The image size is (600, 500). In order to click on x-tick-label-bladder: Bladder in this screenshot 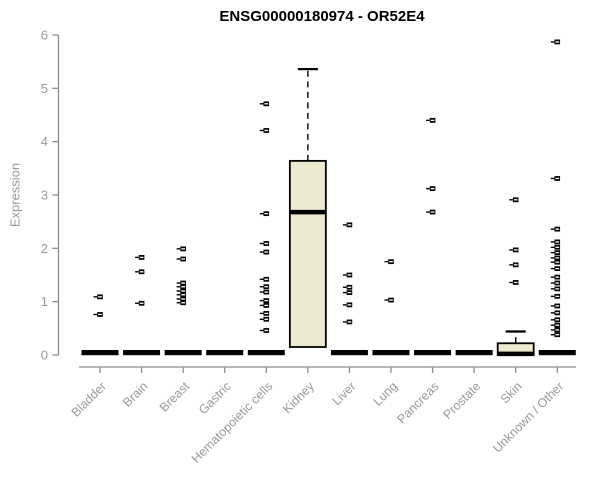, I will do `click(89, 399)`.